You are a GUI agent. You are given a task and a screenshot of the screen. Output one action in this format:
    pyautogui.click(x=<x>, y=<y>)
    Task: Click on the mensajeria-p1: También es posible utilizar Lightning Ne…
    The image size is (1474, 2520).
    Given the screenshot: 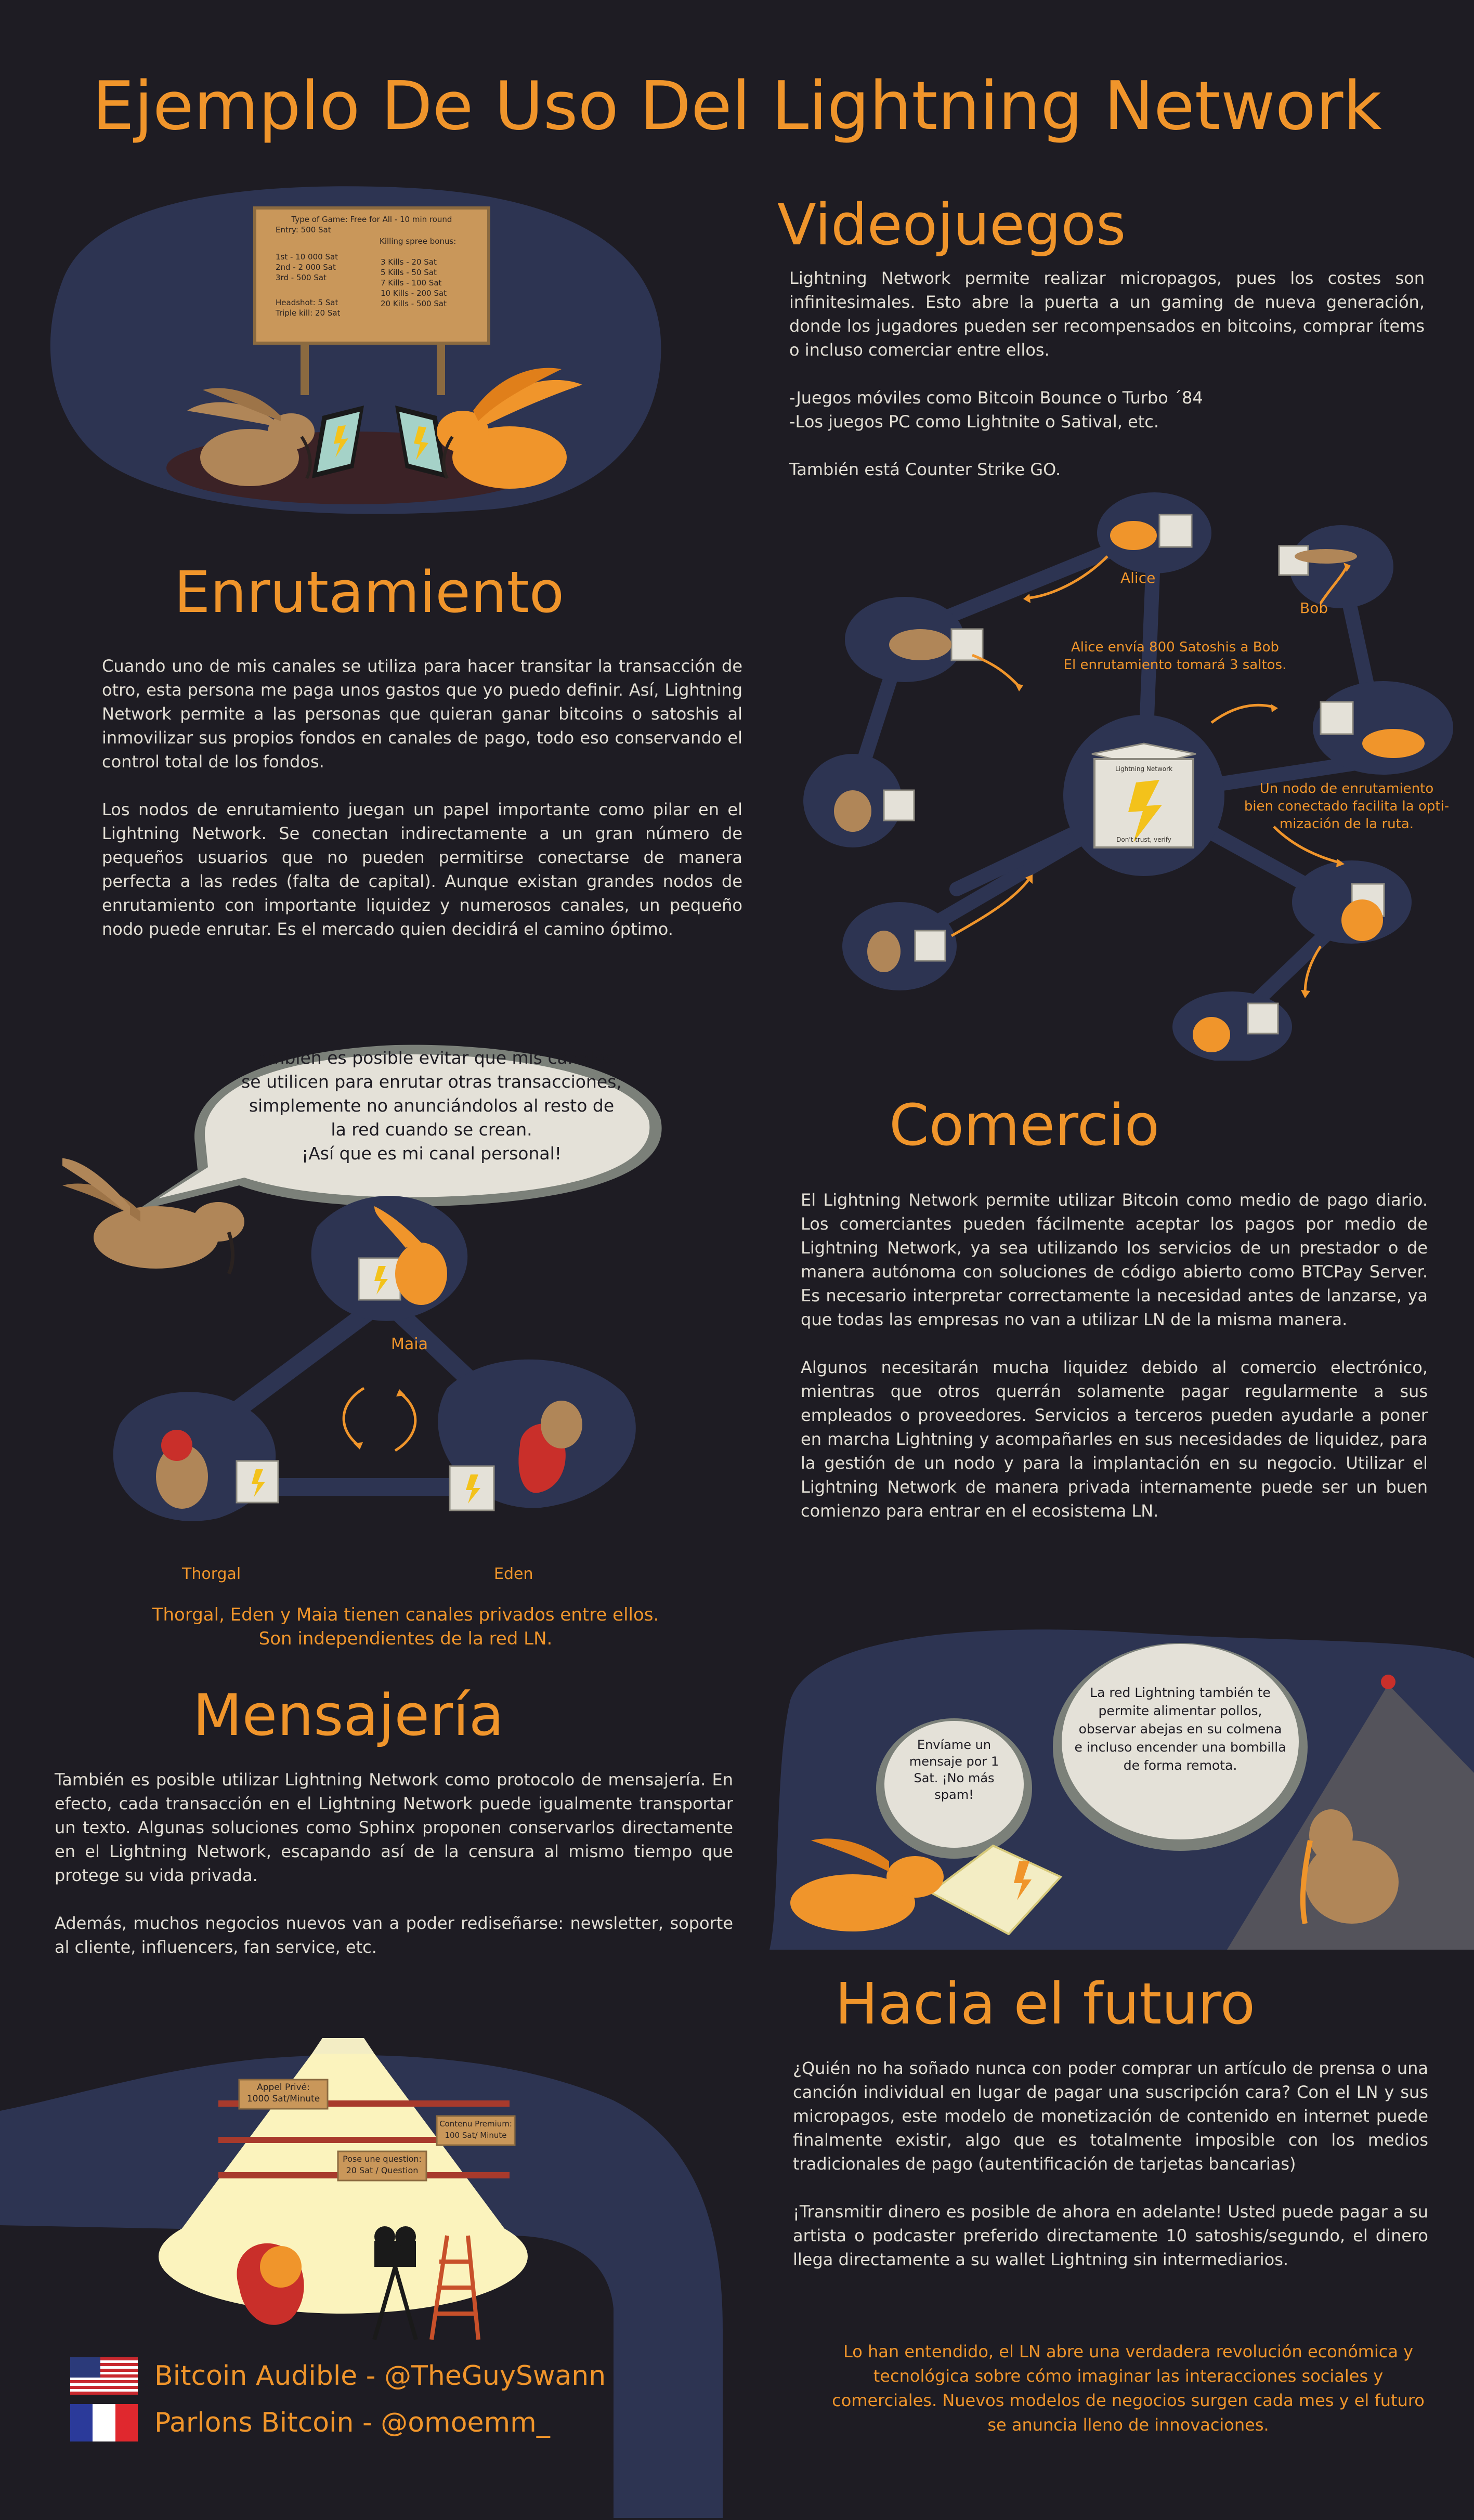 What is the action you would take?
    pyautogui.click(x=394, y=1828)
    